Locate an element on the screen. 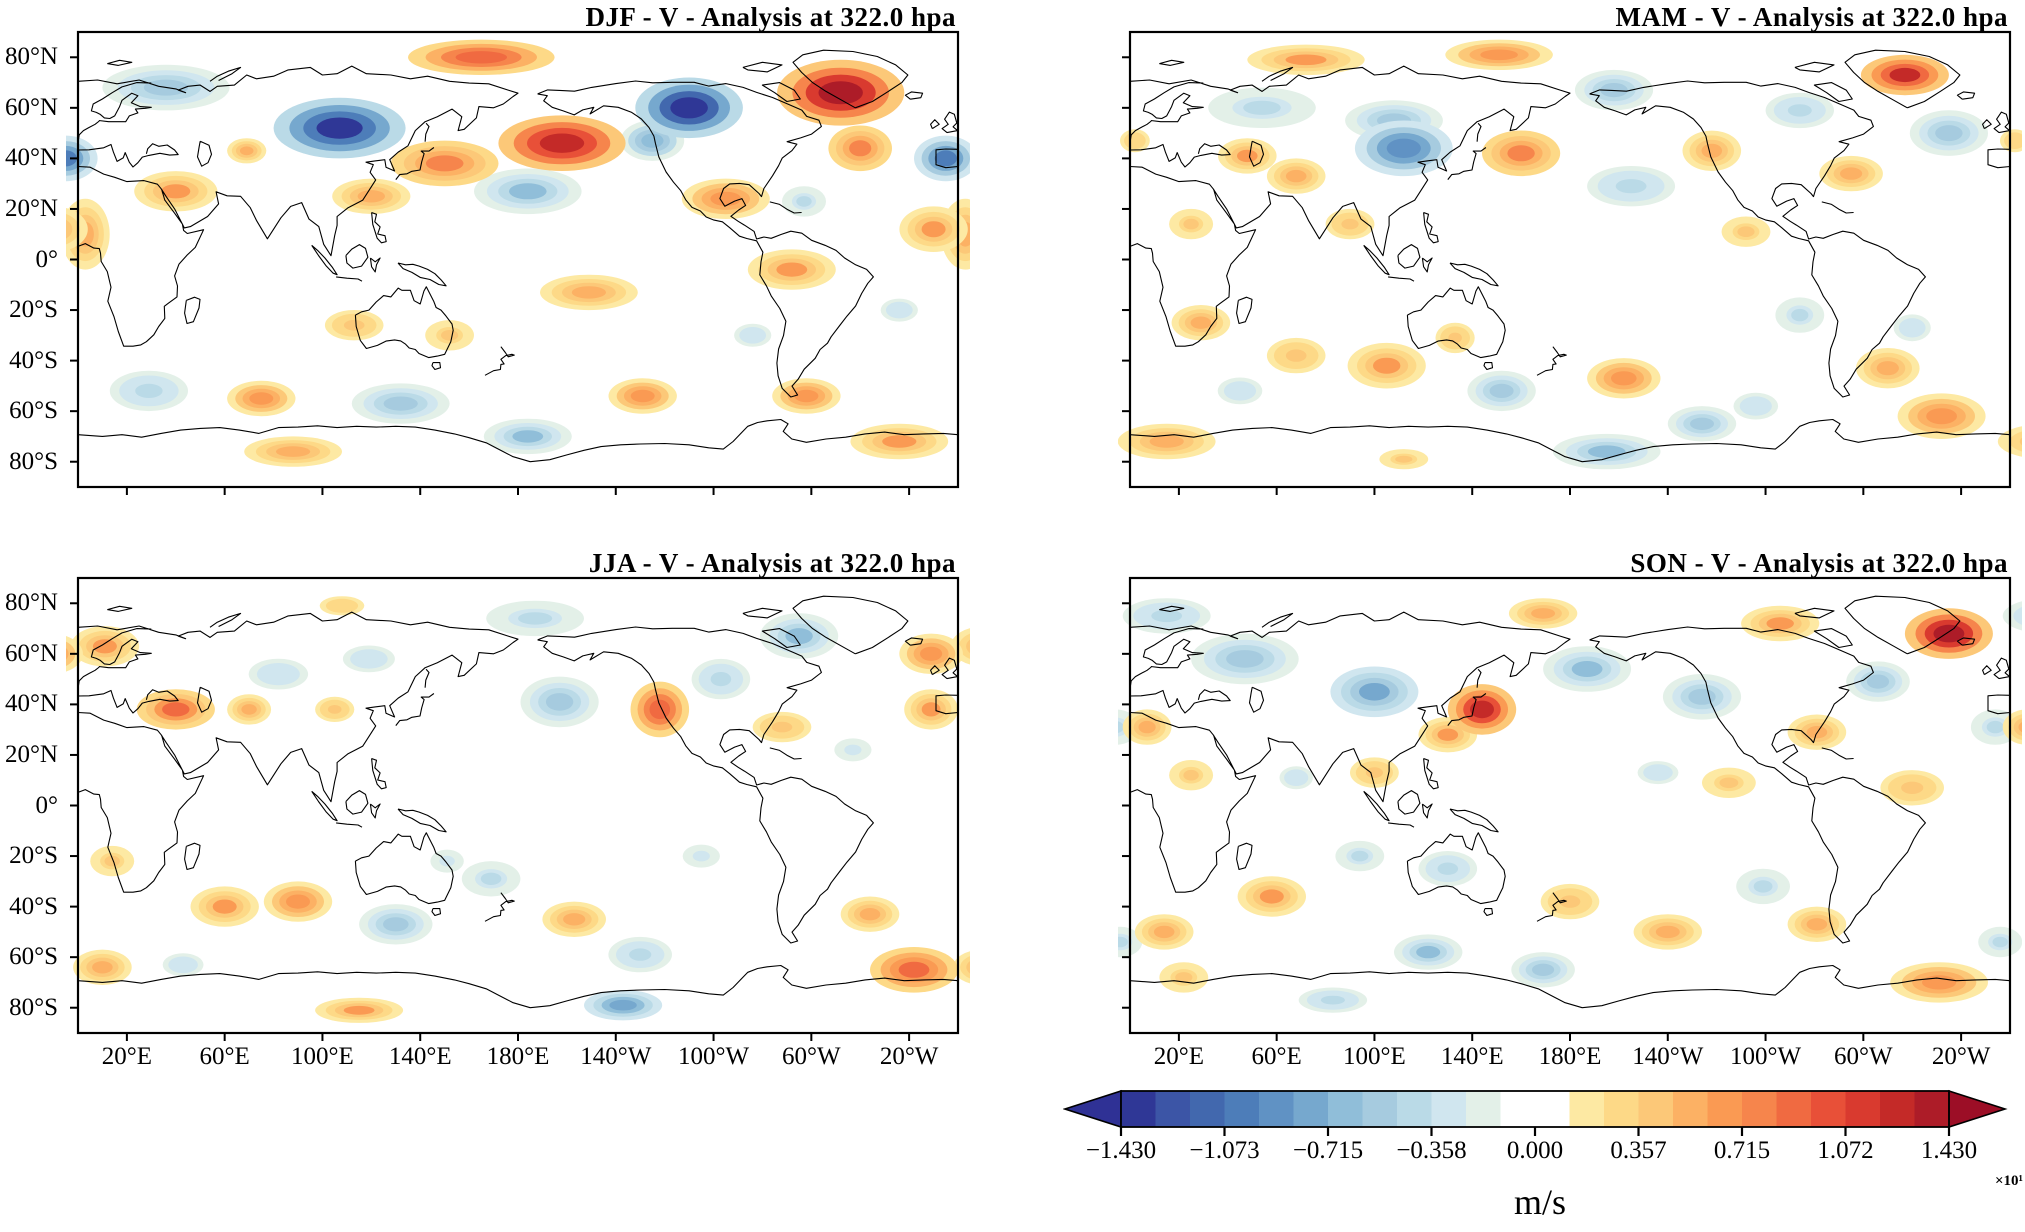  x-tick-label: 100°W is located at coordinates (1766, 1056).